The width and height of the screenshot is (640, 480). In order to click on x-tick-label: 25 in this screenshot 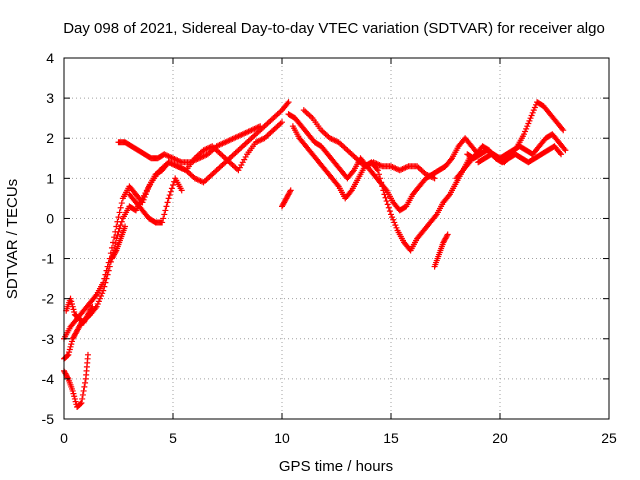, I will do `click(609, 438)`.